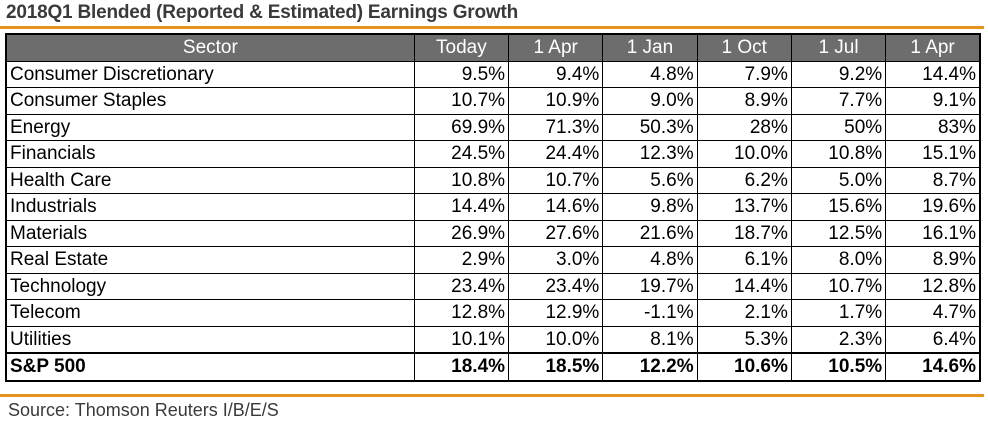  What do you see at coordinates (650, 286) in the screenshot?
I see `value-cell: 19.7%` at bounding box center [650, 286].